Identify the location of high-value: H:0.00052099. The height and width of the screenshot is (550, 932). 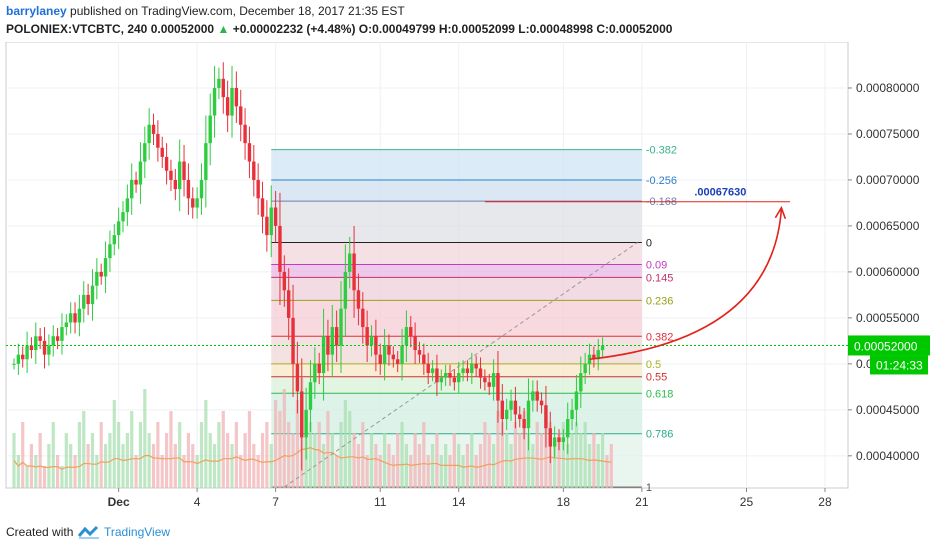
(476, 29).